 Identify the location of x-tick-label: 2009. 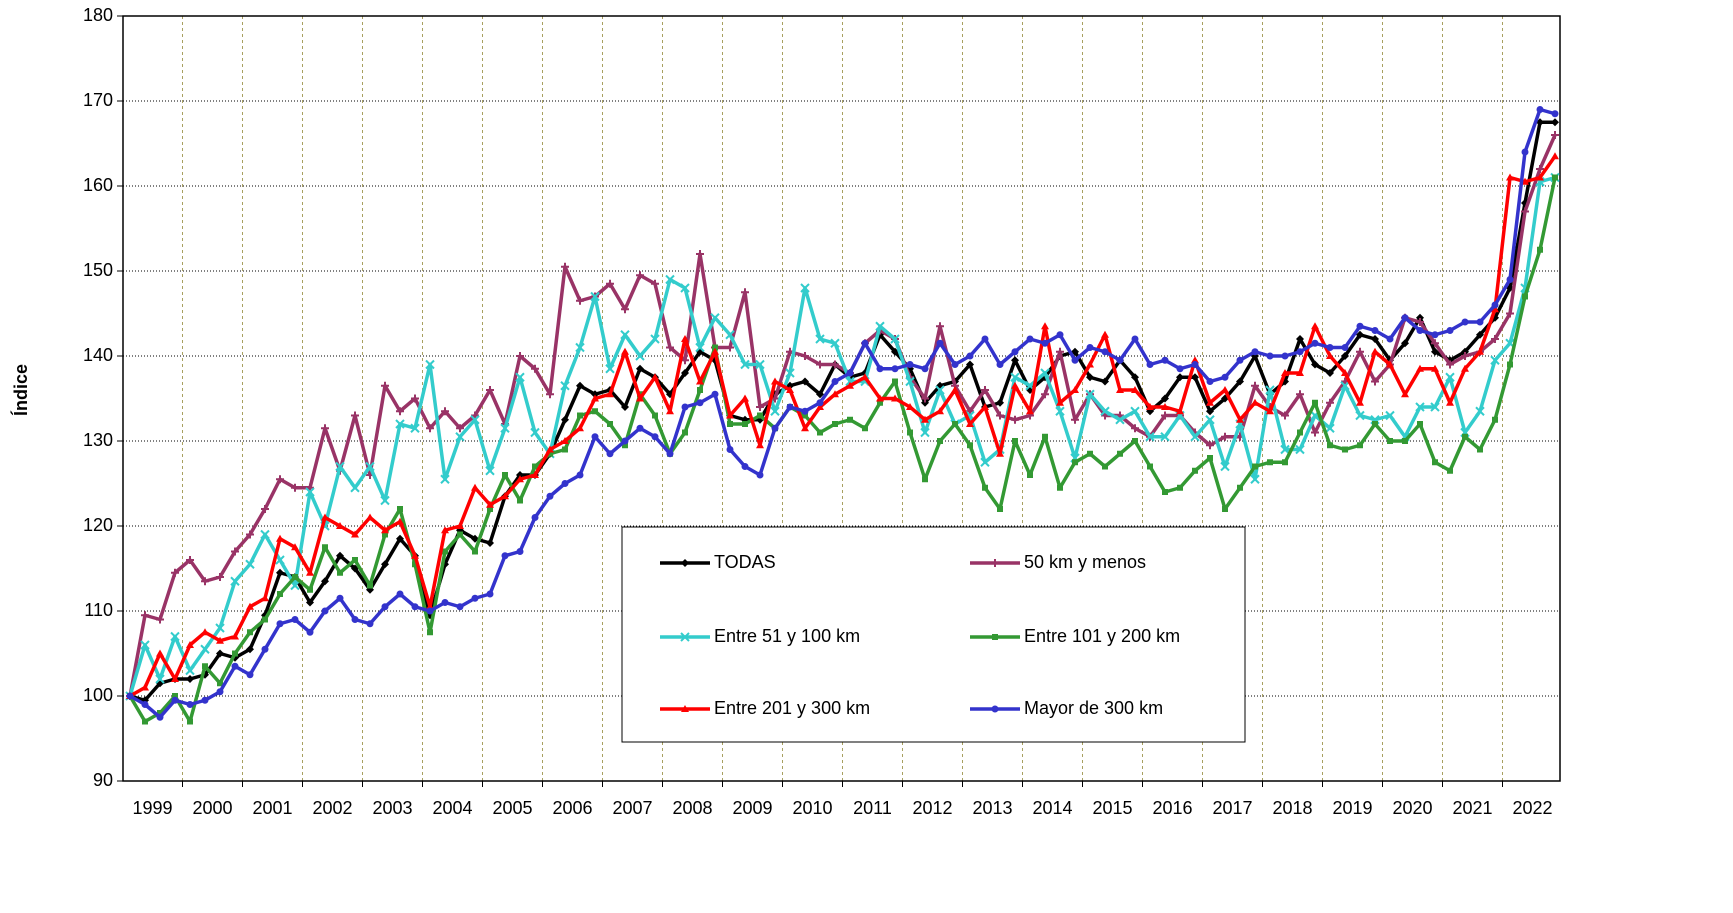
(752, 808).